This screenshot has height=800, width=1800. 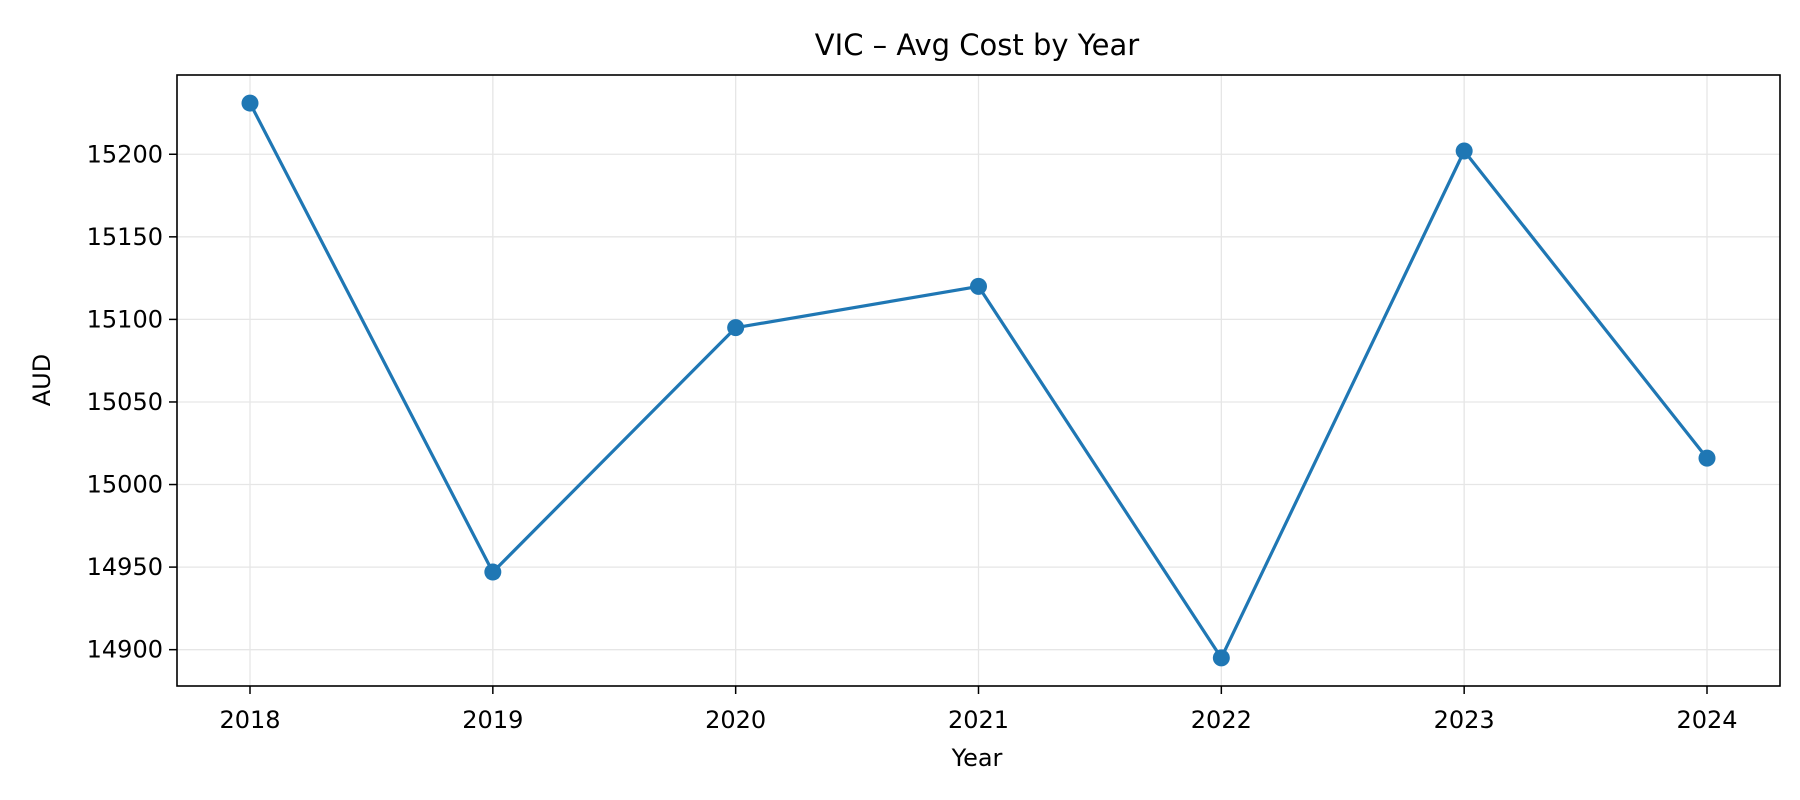 What do you see at coordinates (125, 650) in the screenshot?
I see `y-tick-label: 14900` at bounding box center [125, 650].